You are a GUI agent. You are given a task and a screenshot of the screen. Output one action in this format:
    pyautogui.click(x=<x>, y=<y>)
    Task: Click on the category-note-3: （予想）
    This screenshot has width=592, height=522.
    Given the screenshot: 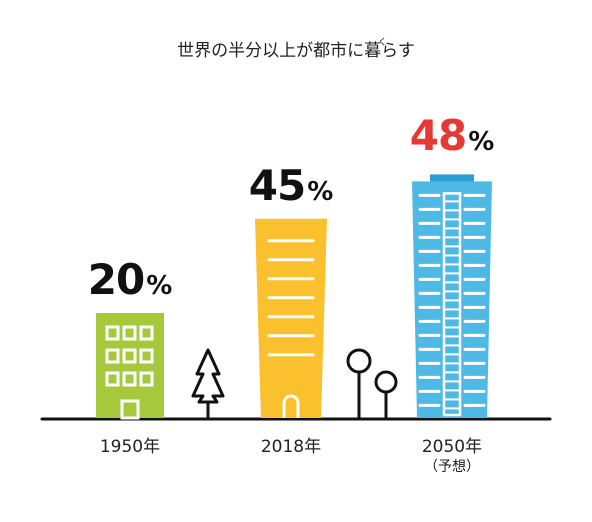 What is the action you would take?
    pyautogui.click(x=452, y=467)
    